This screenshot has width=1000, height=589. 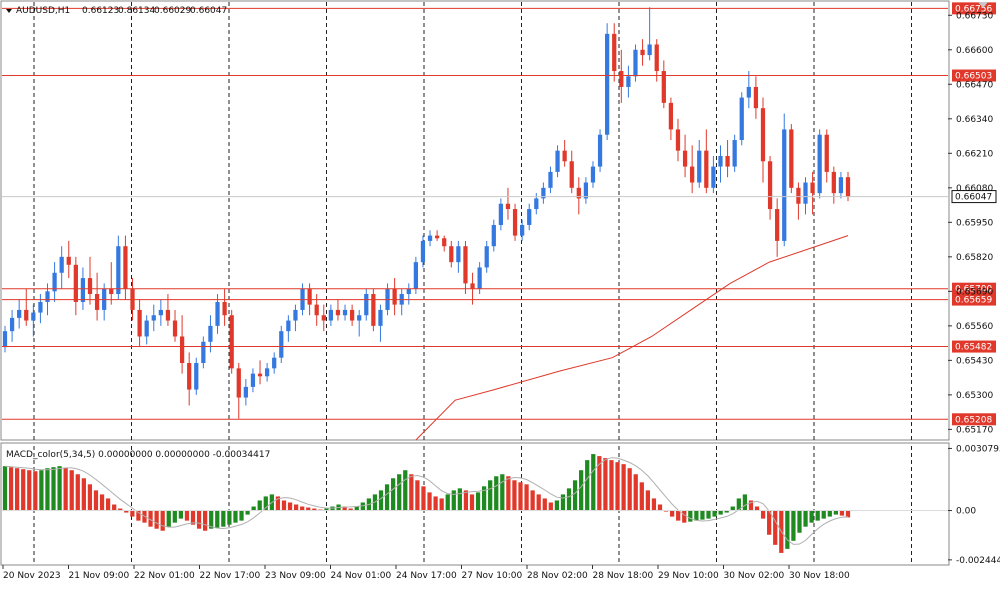 I want to click on y-tick-label: 0.65950, so click(x=974, y=223).